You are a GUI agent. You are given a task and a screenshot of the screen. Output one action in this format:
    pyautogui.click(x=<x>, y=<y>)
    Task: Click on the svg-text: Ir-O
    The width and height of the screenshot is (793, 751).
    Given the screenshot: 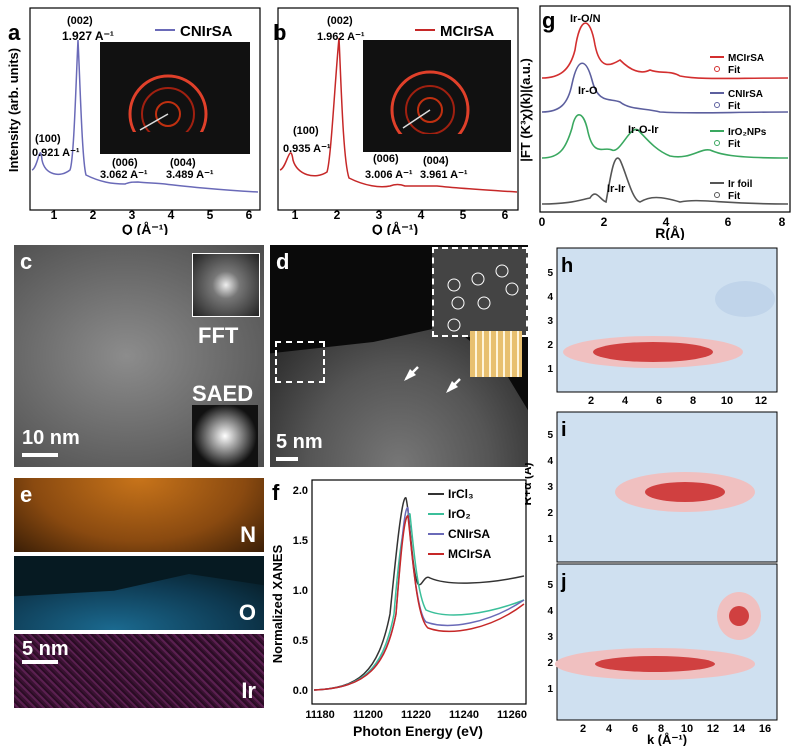 What is the action you would take?
    pyautogui.click(x=588, y=91)
    